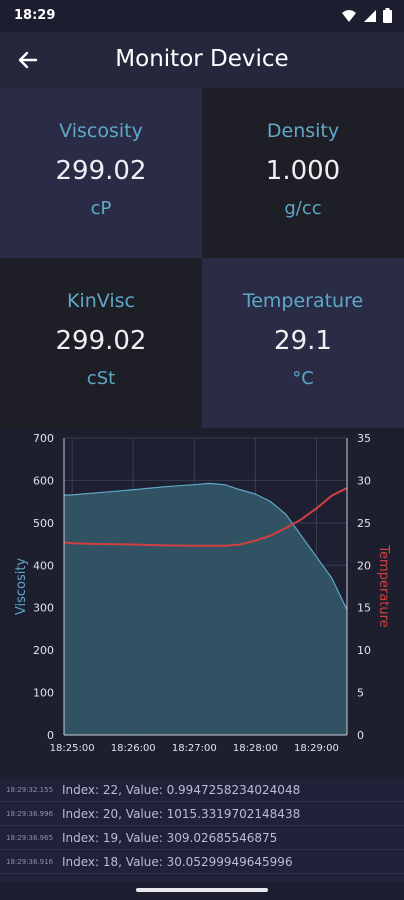  I want to click on y-tick-label: 400, so click(43, 565).